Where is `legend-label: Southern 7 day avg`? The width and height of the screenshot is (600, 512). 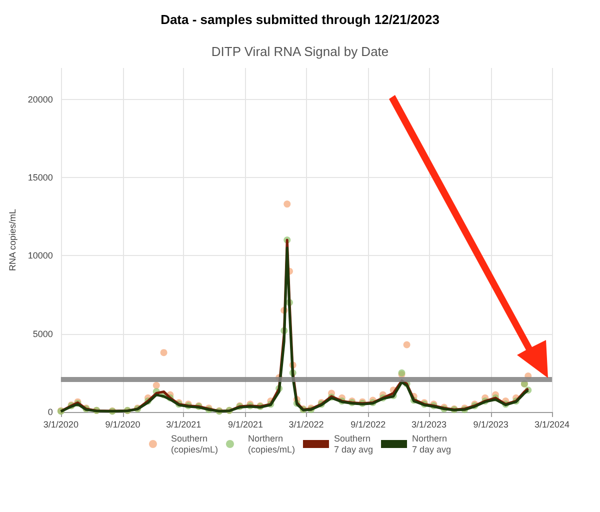 legend-label: Southern 7 day avg is located at coordinates (354, 444).